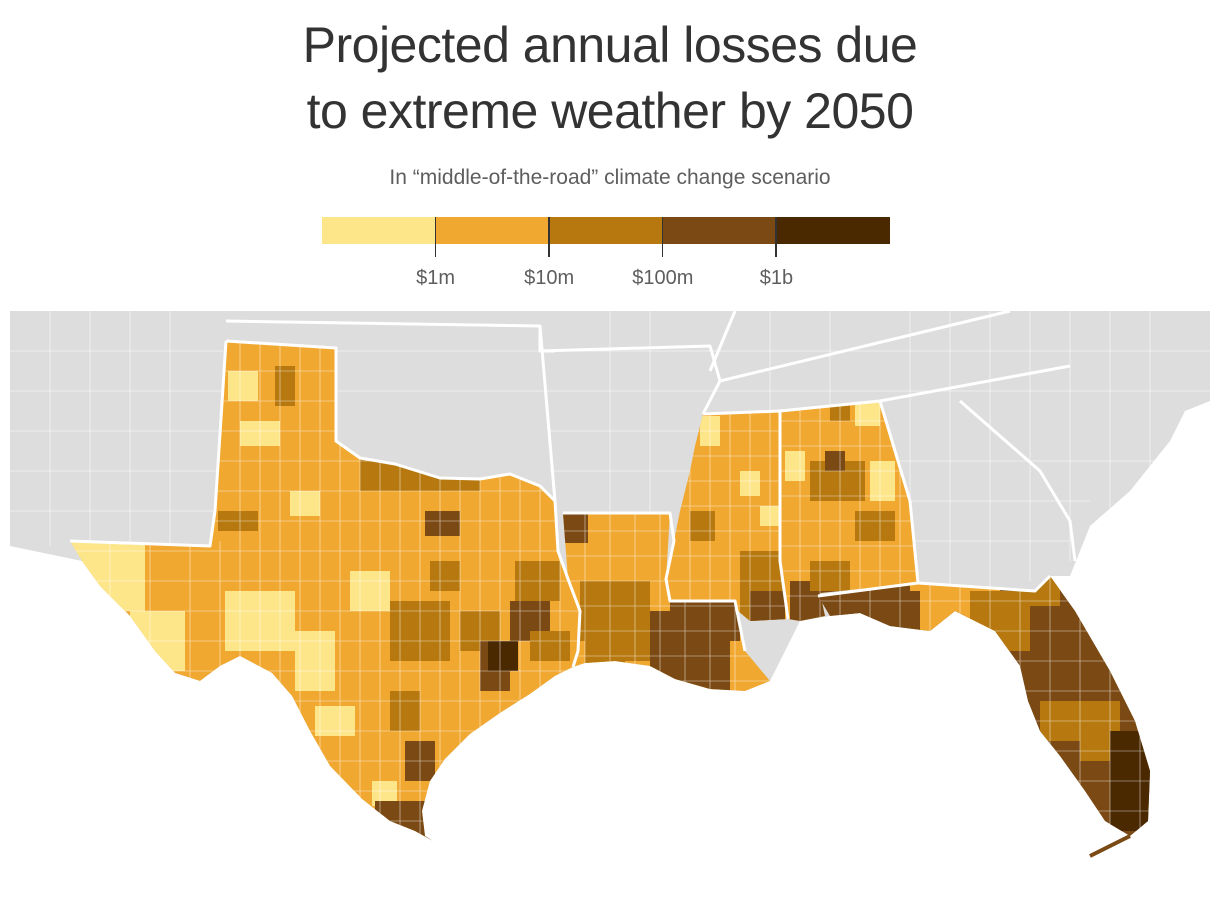 The image size is (1220, 898). What do you see at coordinates (889, 357) in the screenshot?
I see `border-tennessee` at bounding box center [889, 357].